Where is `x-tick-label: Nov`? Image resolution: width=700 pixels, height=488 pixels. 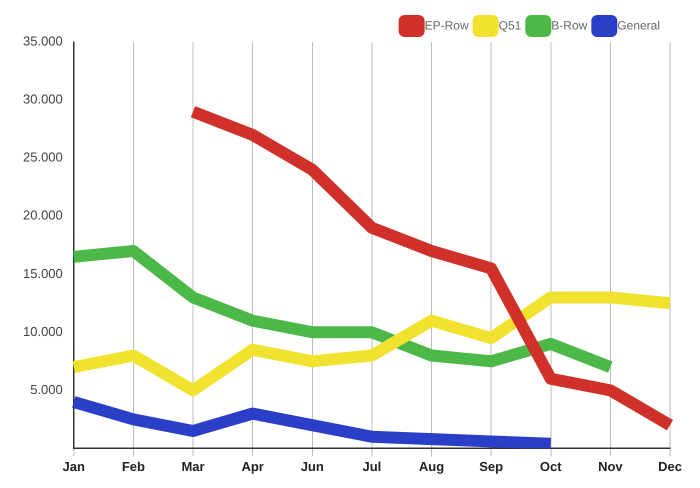
x-tick-label: Nov is located at coordinates (611, 466).